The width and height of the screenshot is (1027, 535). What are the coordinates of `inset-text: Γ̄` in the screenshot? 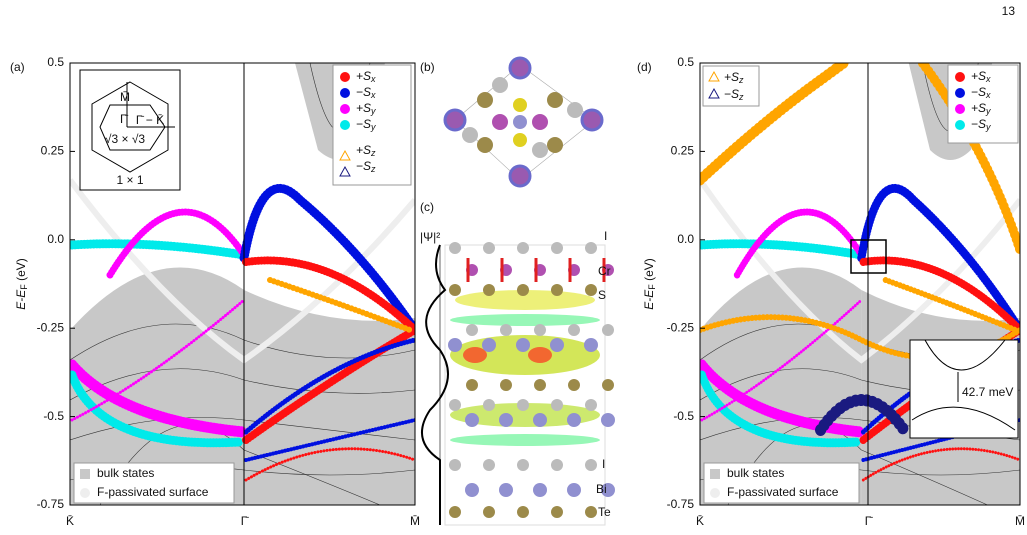 It's located at (124, 119).